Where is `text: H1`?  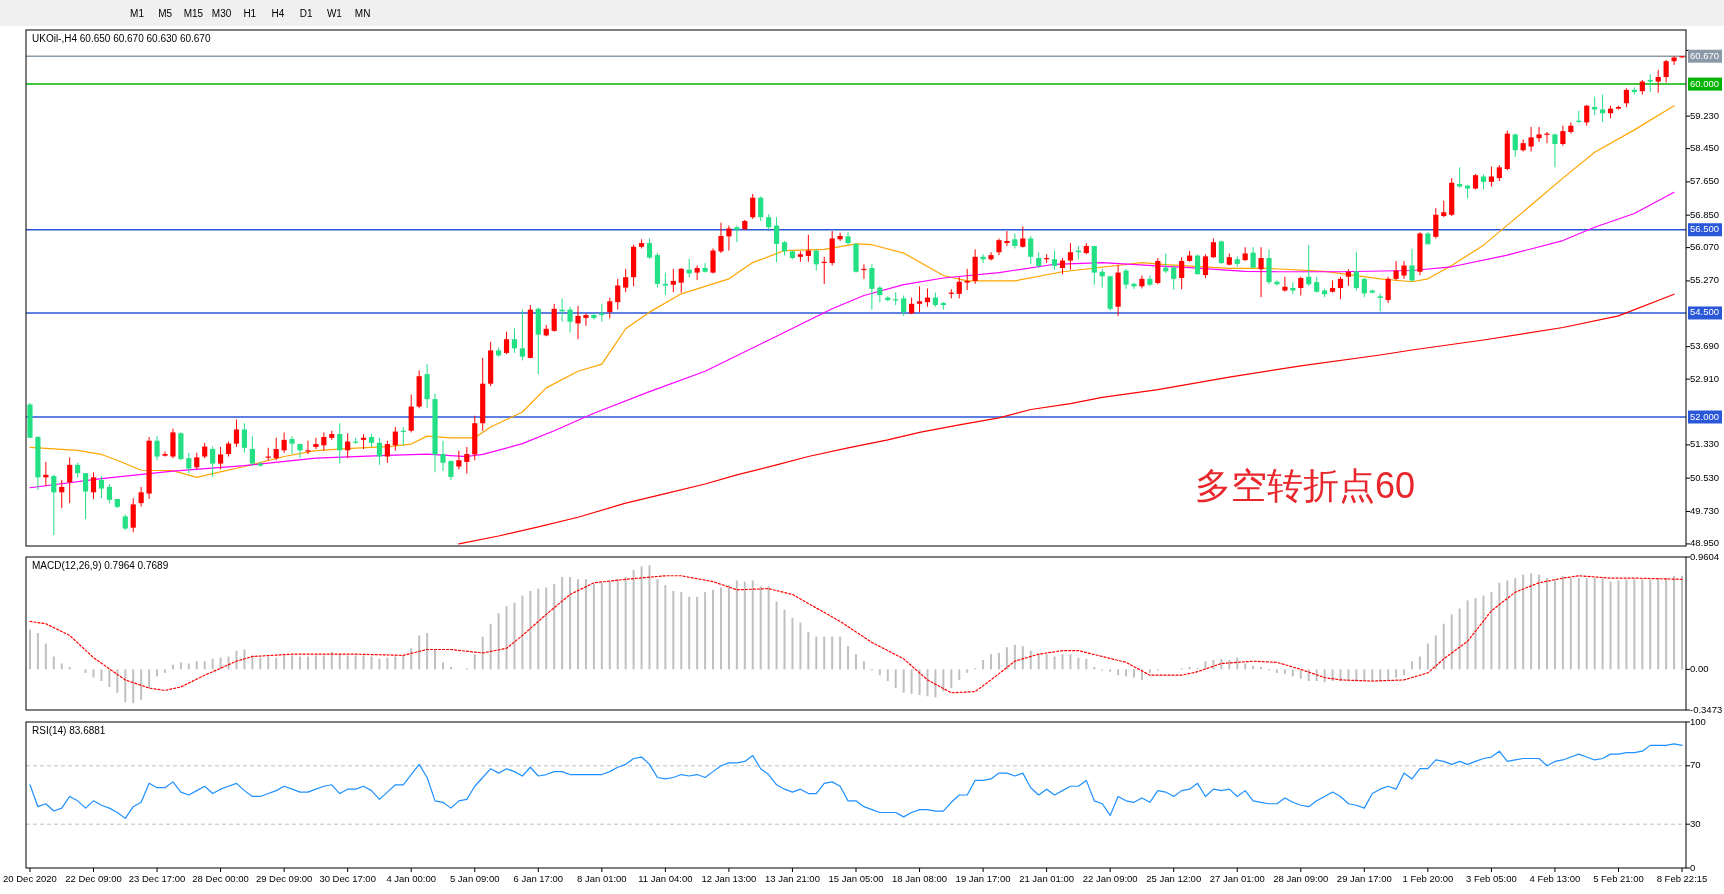
text: H1 is located at coordinates (250, 13).